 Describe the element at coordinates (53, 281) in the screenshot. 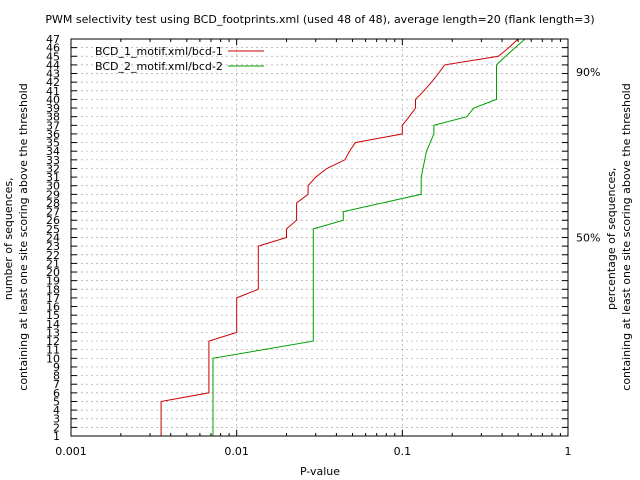

I see `y-tick-label: 19` at that location.